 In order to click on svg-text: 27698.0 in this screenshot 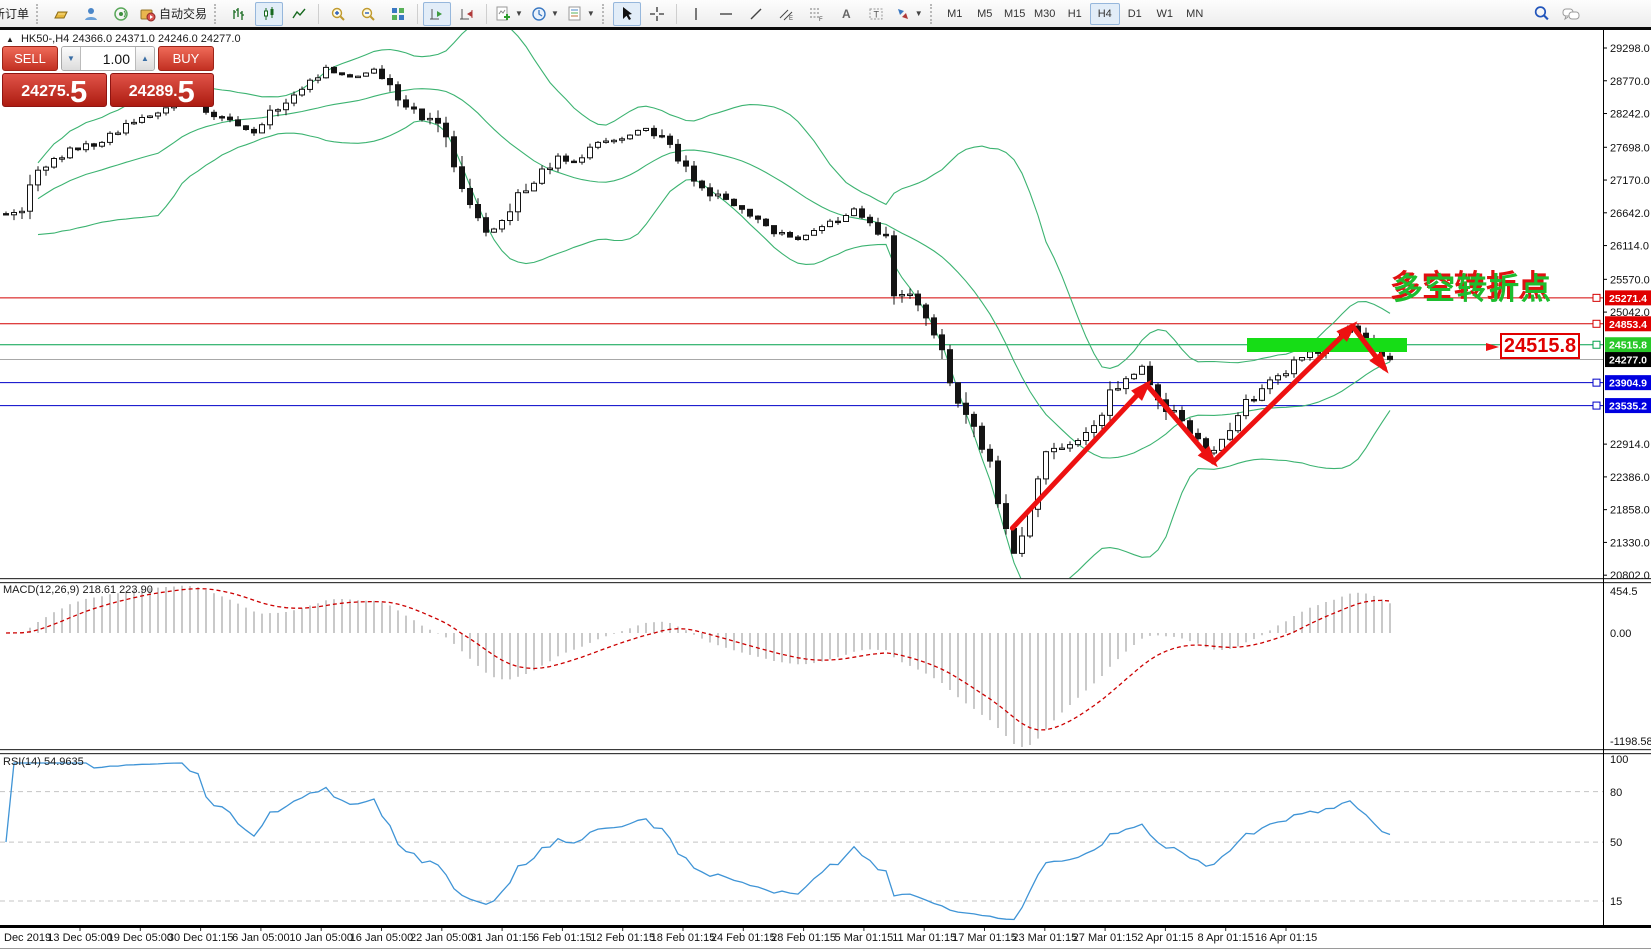, I will do `click(1630, 148)`.